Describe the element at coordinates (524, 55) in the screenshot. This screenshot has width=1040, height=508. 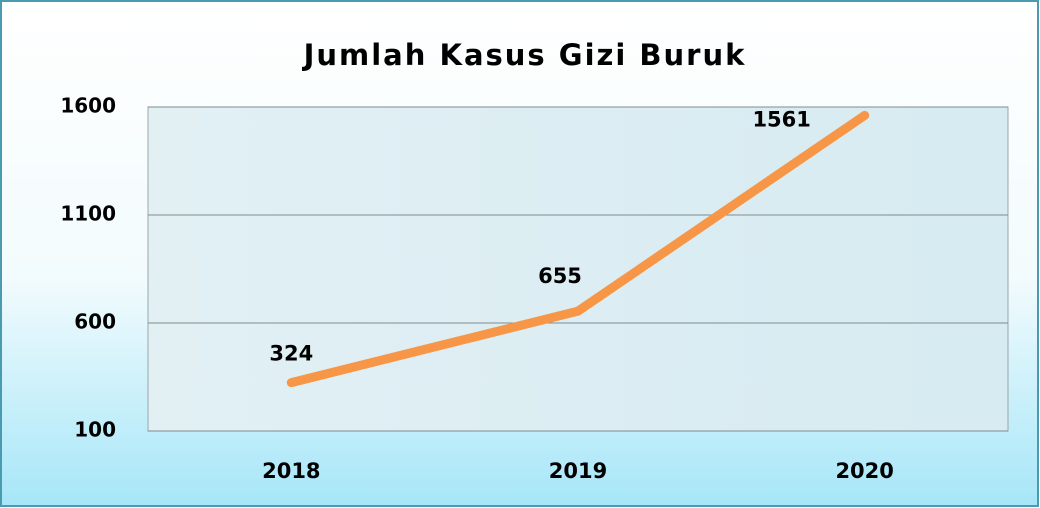
I see `chart-title: Jumlah Kasus Gizi Buruk` at that location.